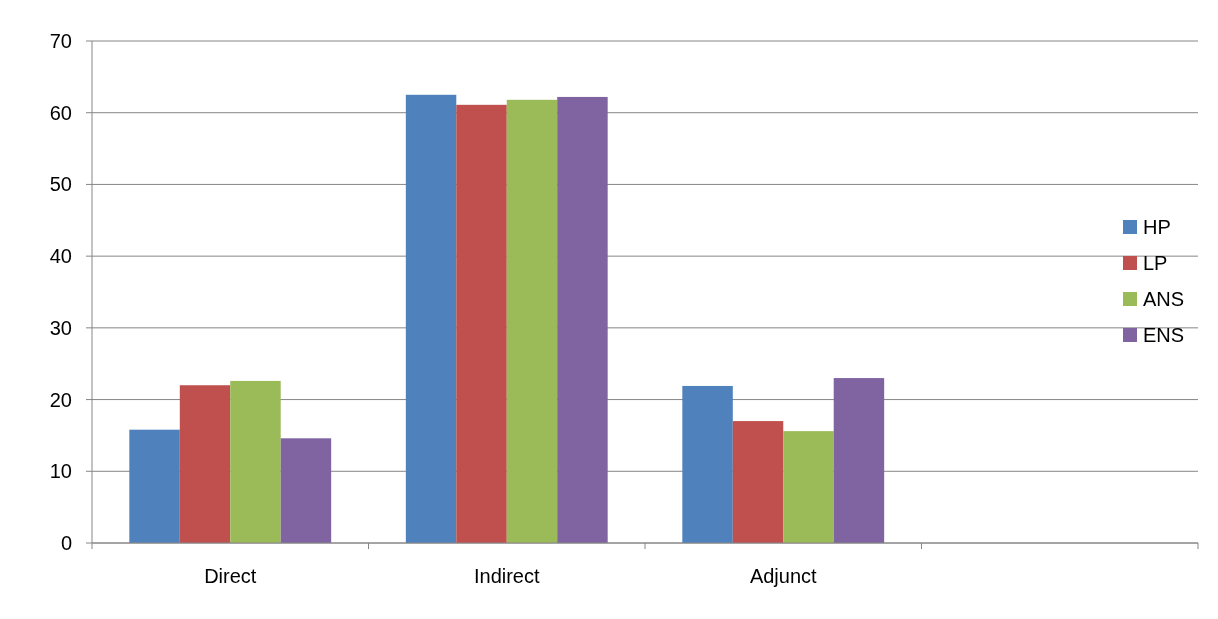 The width and height of the screenshot is (1218, 619). Describe the element at coordinates (60, 471) in the screenshot. I see `y-tick-label: 10` at that location.